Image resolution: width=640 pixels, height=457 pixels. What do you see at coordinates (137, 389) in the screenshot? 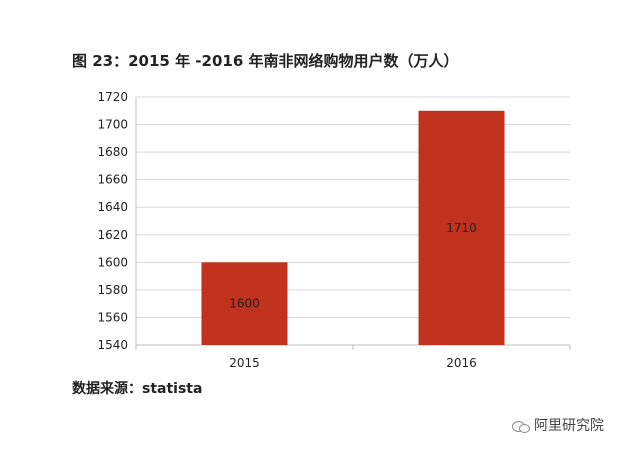
I see `data-source: 数据来源：statista` at bounding box center [137, 389].